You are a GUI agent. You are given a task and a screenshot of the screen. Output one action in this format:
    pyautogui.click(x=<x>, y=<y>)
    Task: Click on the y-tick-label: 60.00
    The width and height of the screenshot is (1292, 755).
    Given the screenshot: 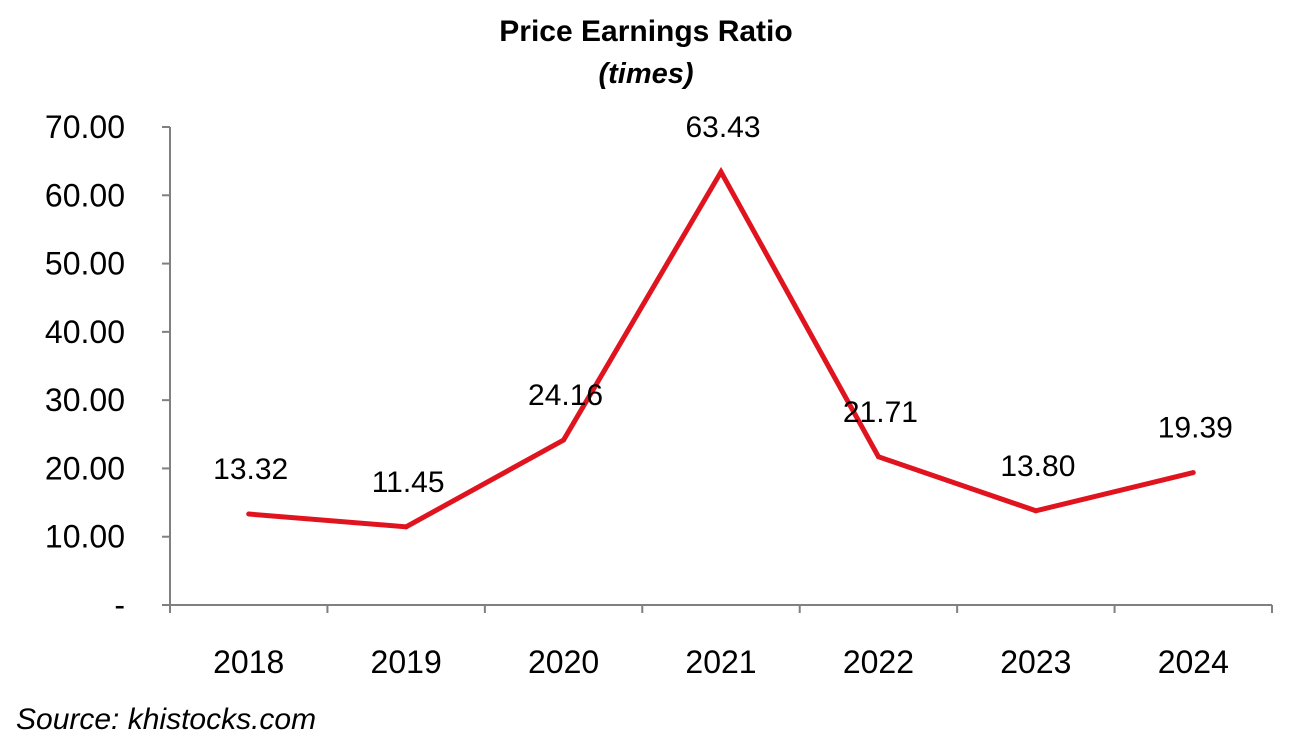 What is the action you would take?
    pyautogui.click(x=85, y=195)
    